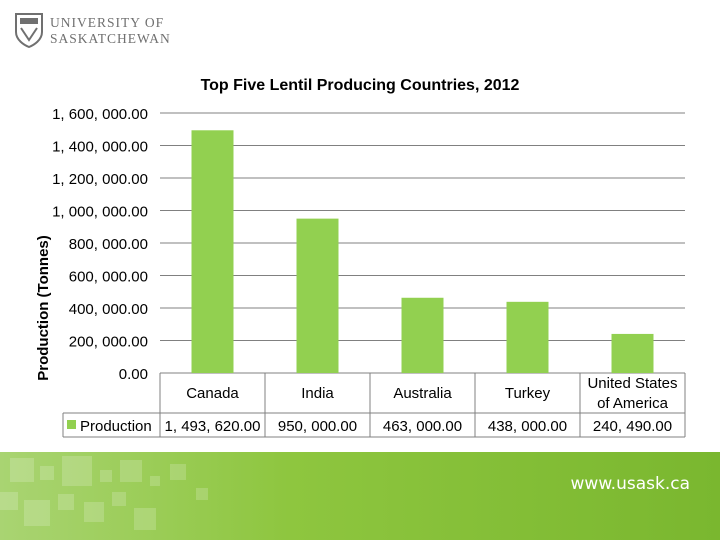  Describe the element at coordinates (528, 393) in the screenshot. I see `category-label: Turkey` at that location.